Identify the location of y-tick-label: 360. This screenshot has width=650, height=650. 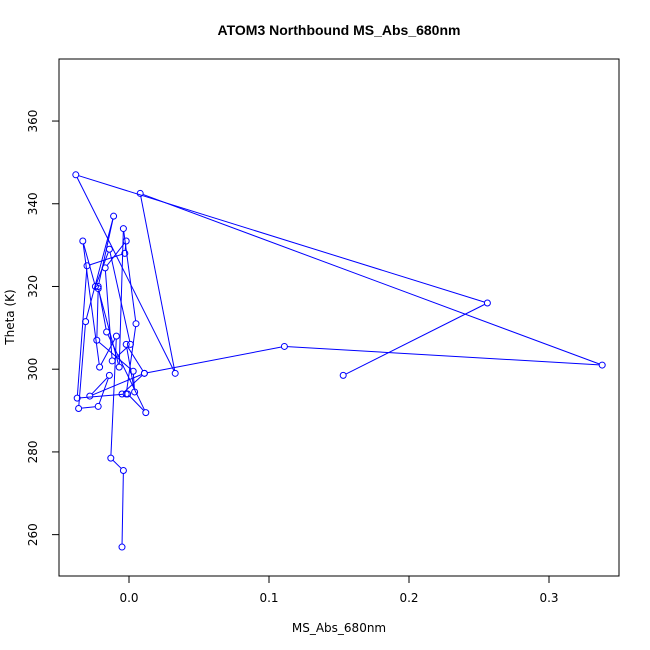
(33, 121).